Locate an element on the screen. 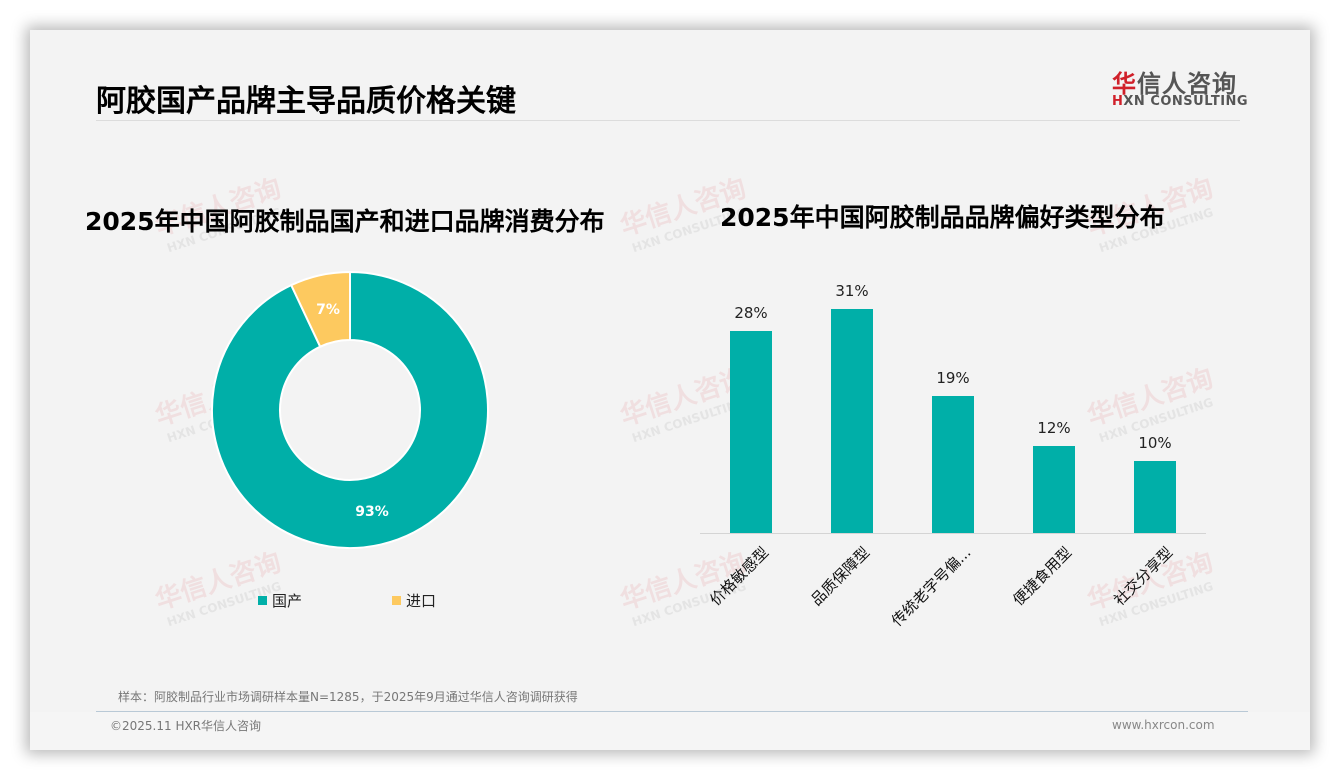  bar-value-label: 19% is located at coordinates (953, 377).